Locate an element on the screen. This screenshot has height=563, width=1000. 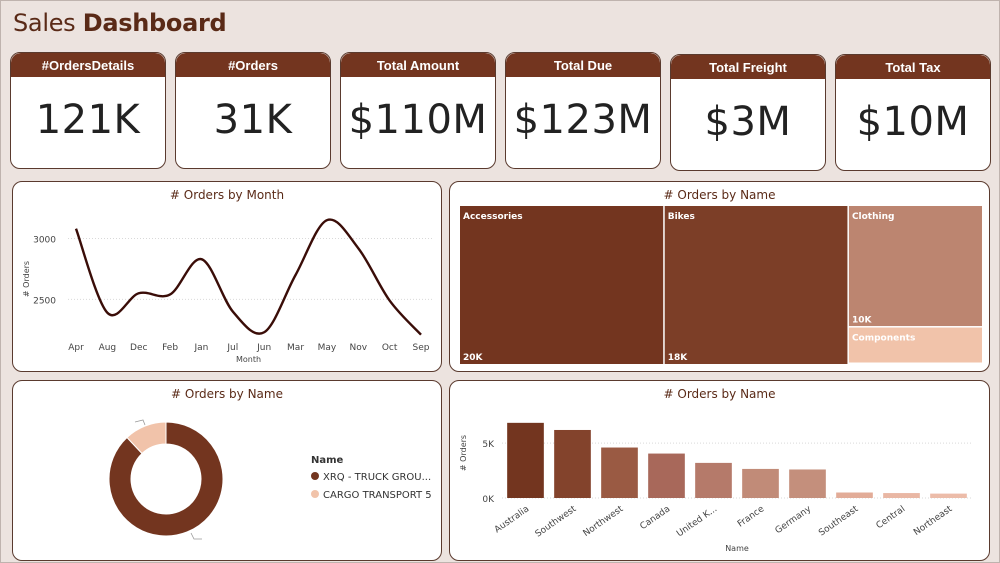
donut-chart: Name XRQ - TRUCK GROU... CARGO TRANSPORT 5 is located at coordinates (227, 470).